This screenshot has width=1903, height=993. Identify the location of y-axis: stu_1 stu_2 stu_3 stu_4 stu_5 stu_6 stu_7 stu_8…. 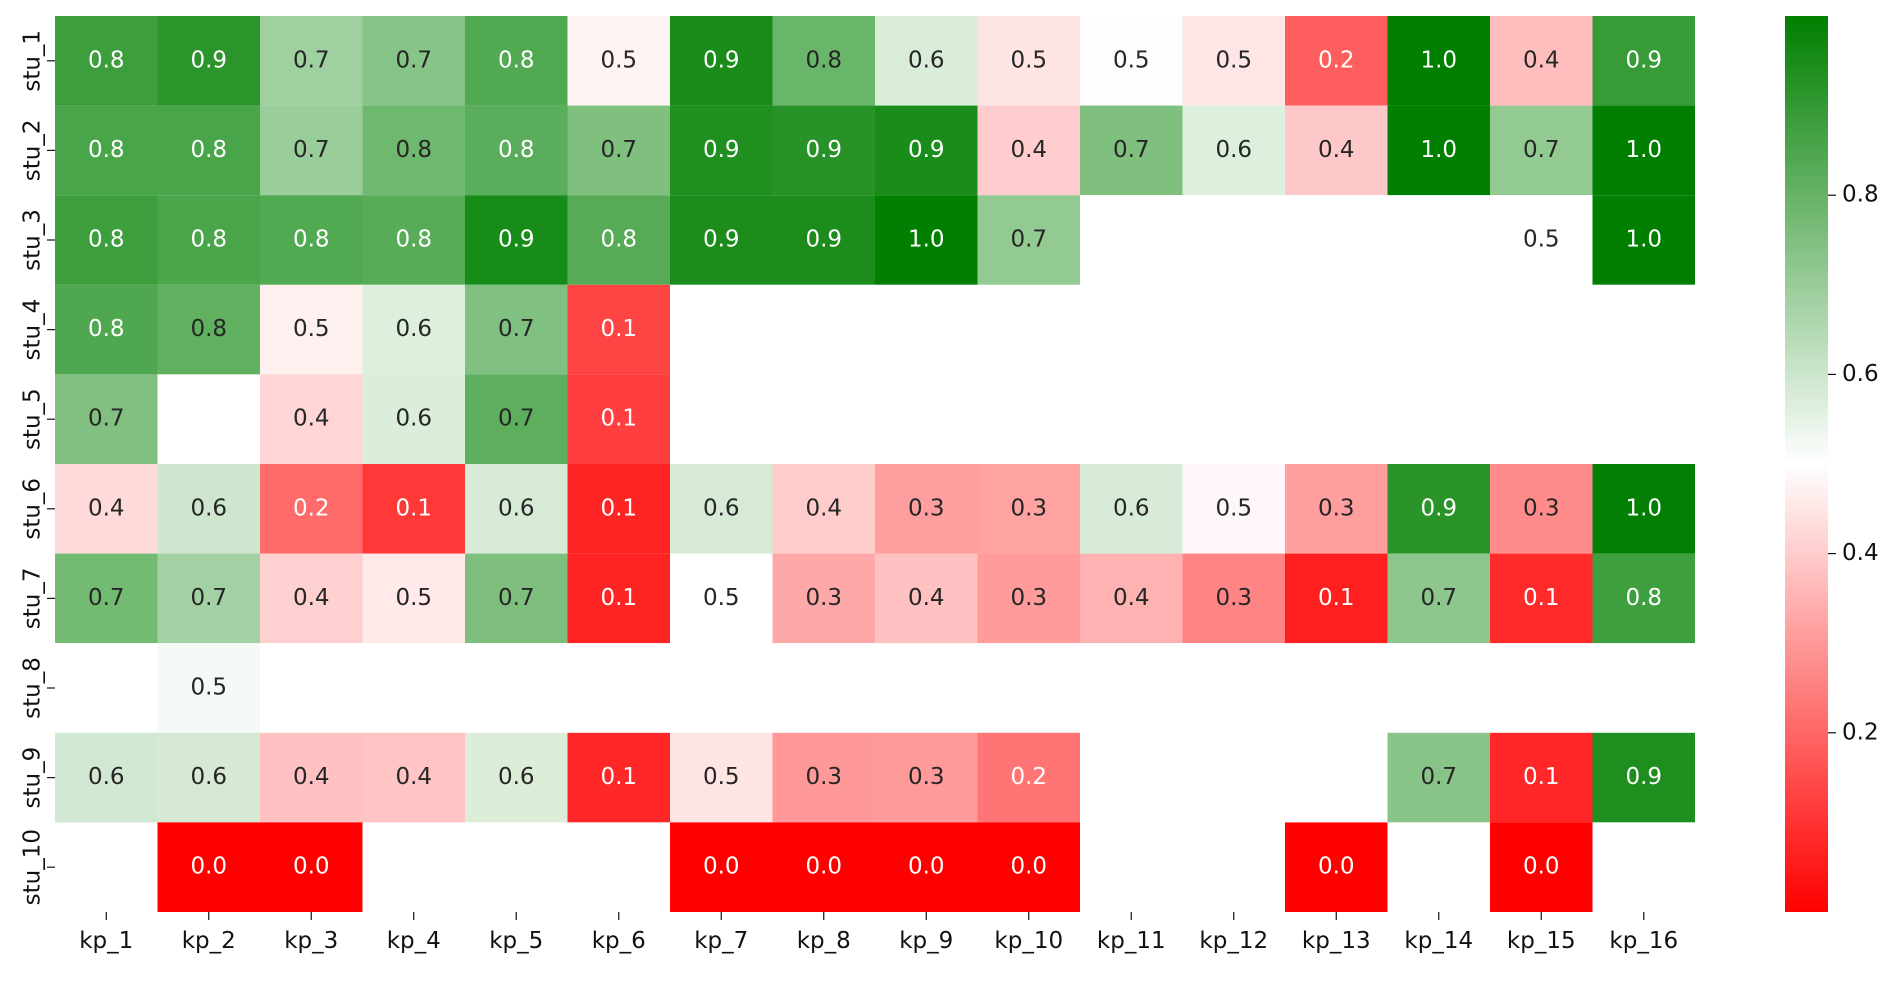
(37, 467).